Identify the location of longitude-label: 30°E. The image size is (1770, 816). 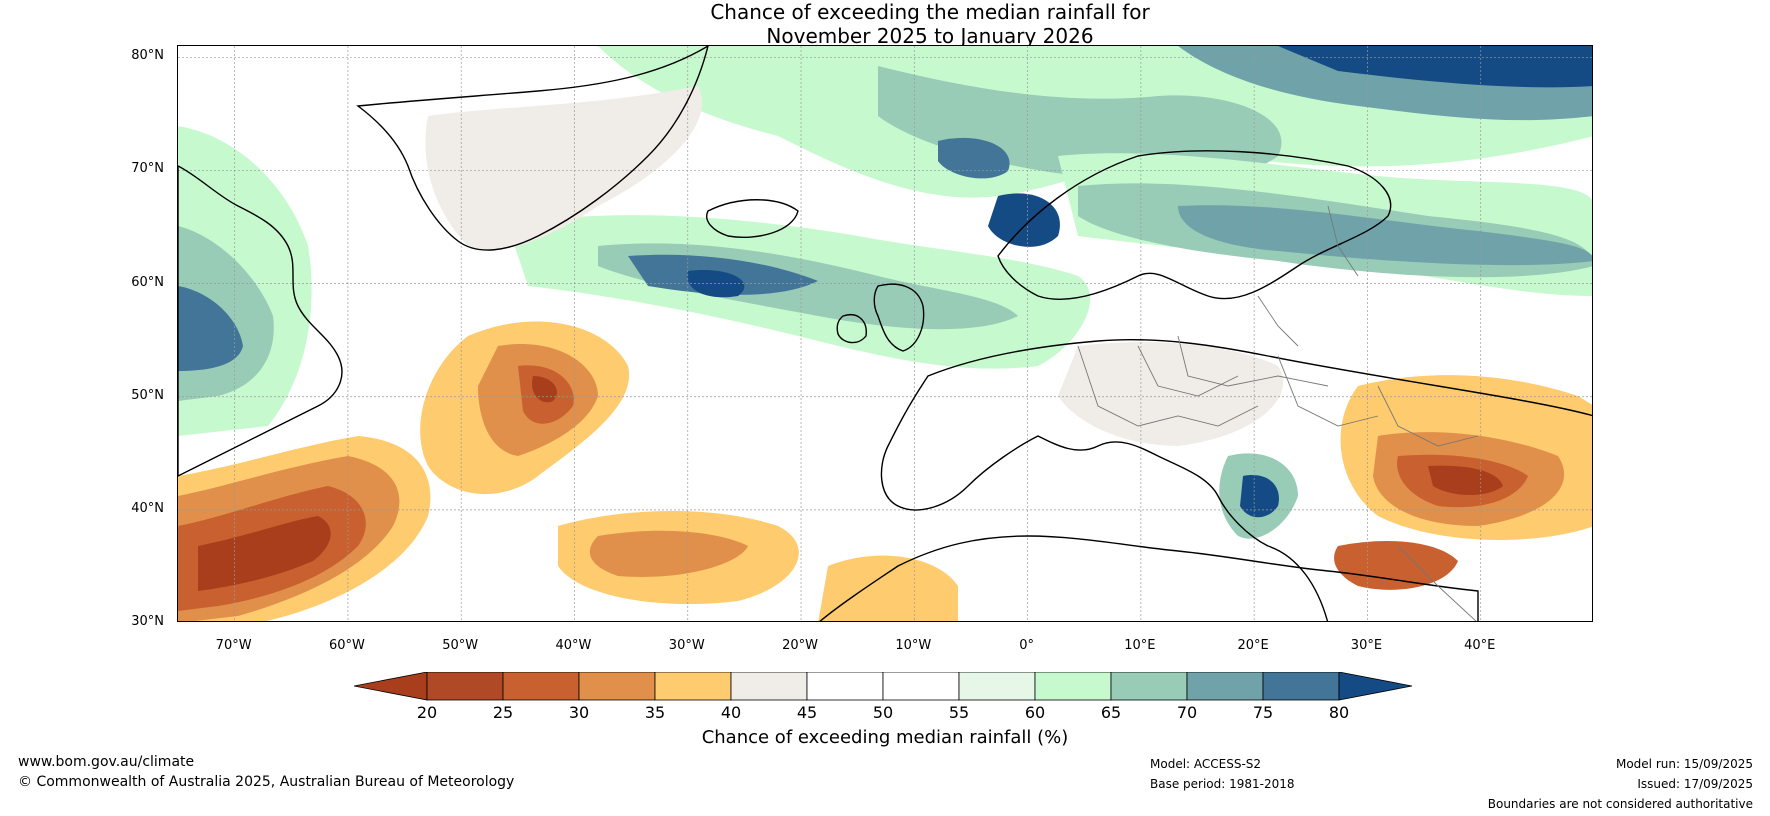
(1366, 645).